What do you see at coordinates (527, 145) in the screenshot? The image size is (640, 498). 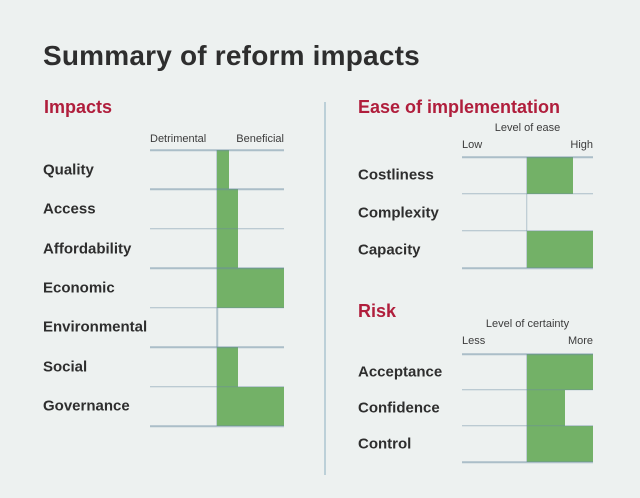 I see `ease-scale-row: Low High` at bounding box center [527, 145].